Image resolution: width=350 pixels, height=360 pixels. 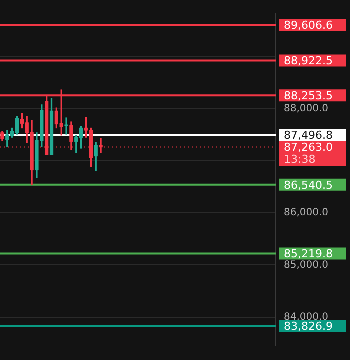 What do you see at coordinates (306, 265) in the screenshot?
I see `y-tick-label: 85,000.0` at bounding box center [306, 265].